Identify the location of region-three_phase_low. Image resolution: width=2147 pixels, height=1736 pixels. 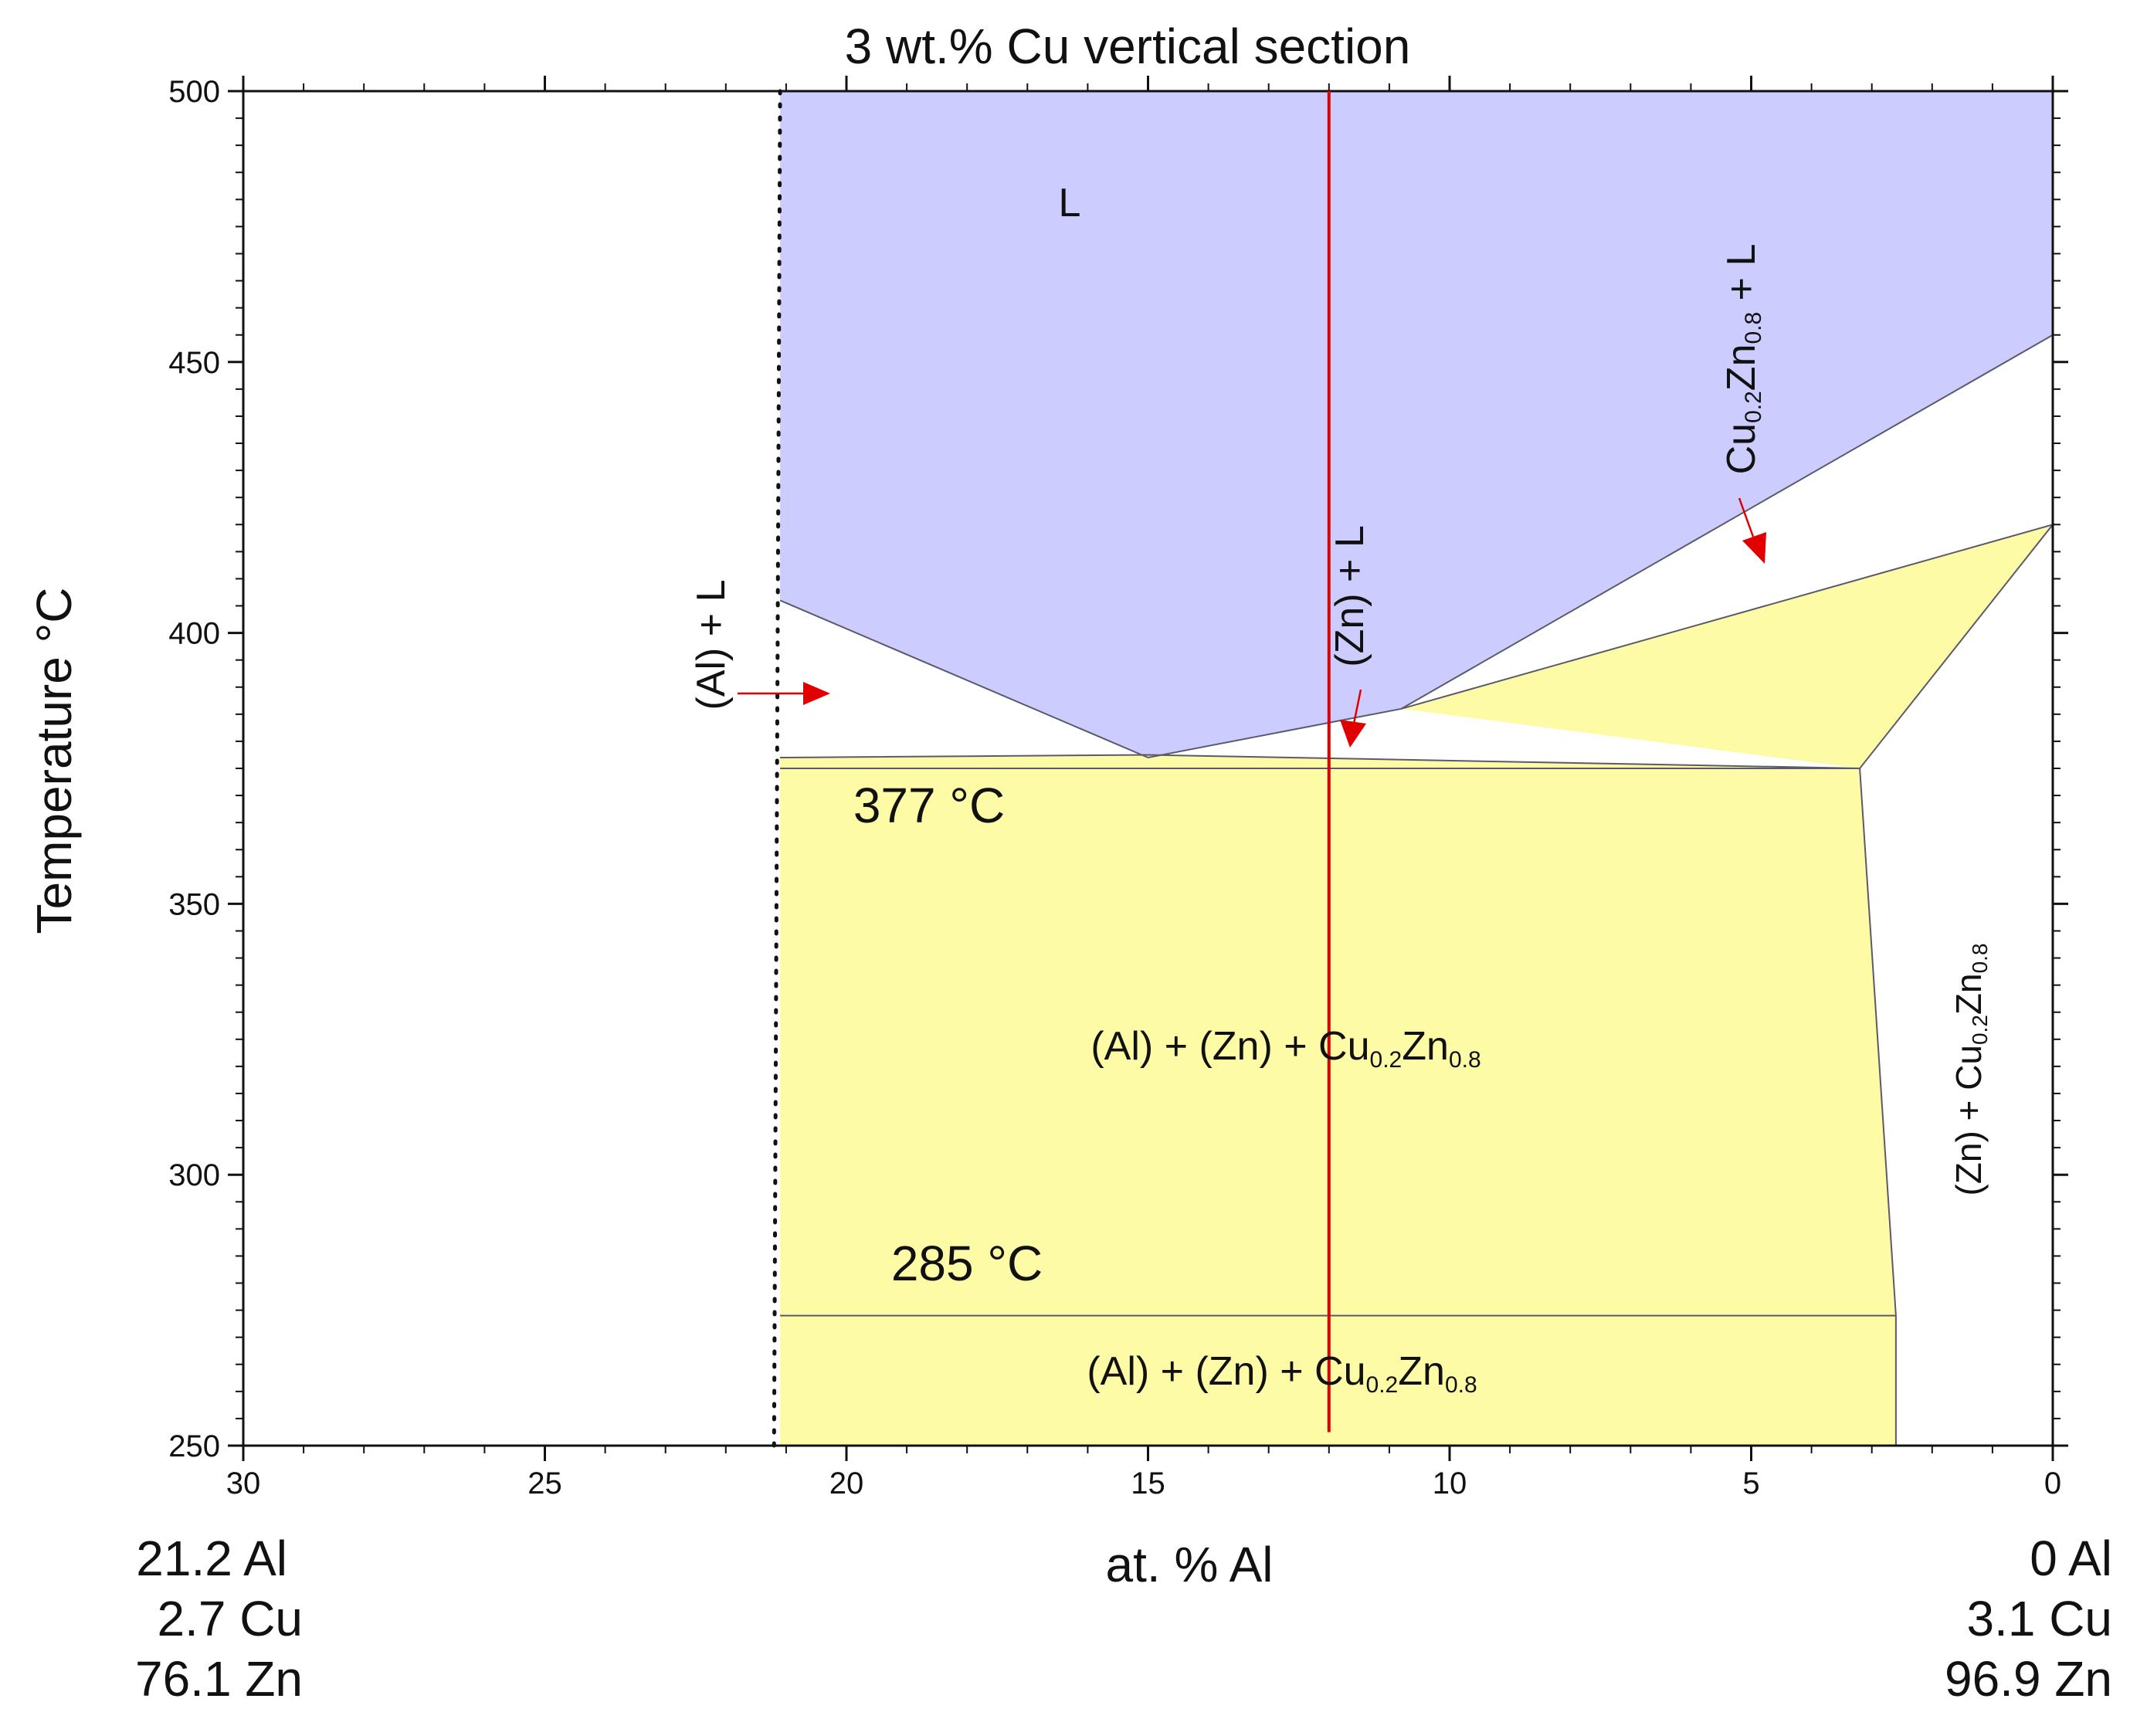
(1338, 1380).